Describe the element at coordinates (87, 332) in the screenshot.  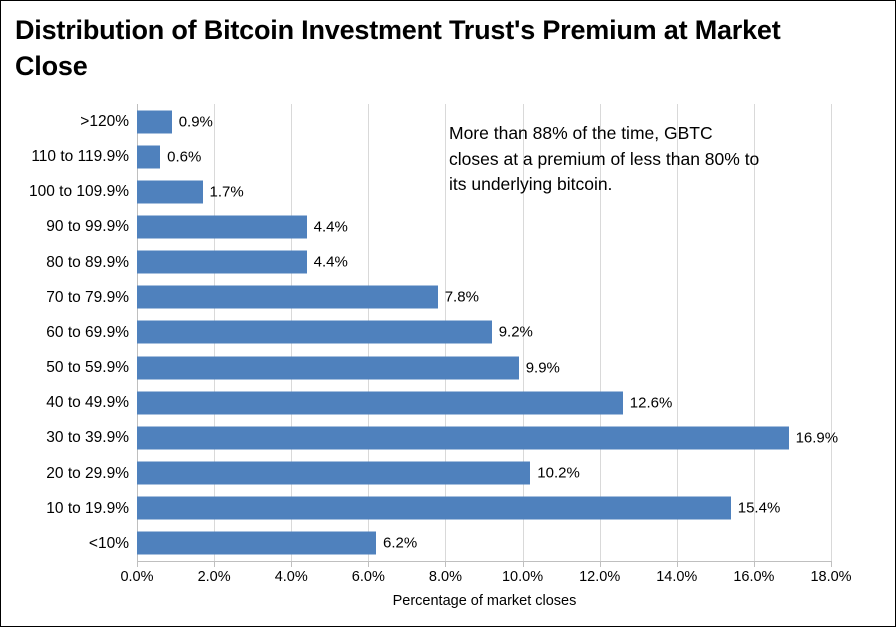
I see `category-label: 60 to 69.9%` at that location.